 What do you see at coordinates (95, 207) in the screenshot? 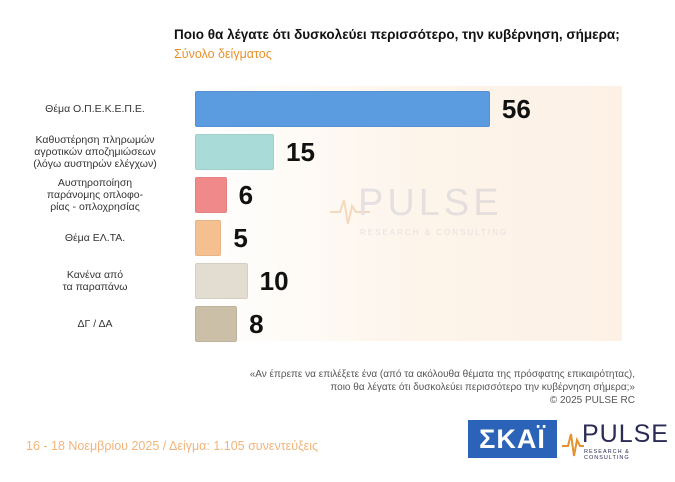
I see `category-label-line: ρίας - οπλοχρησίας` at bounding box center [95, 207].